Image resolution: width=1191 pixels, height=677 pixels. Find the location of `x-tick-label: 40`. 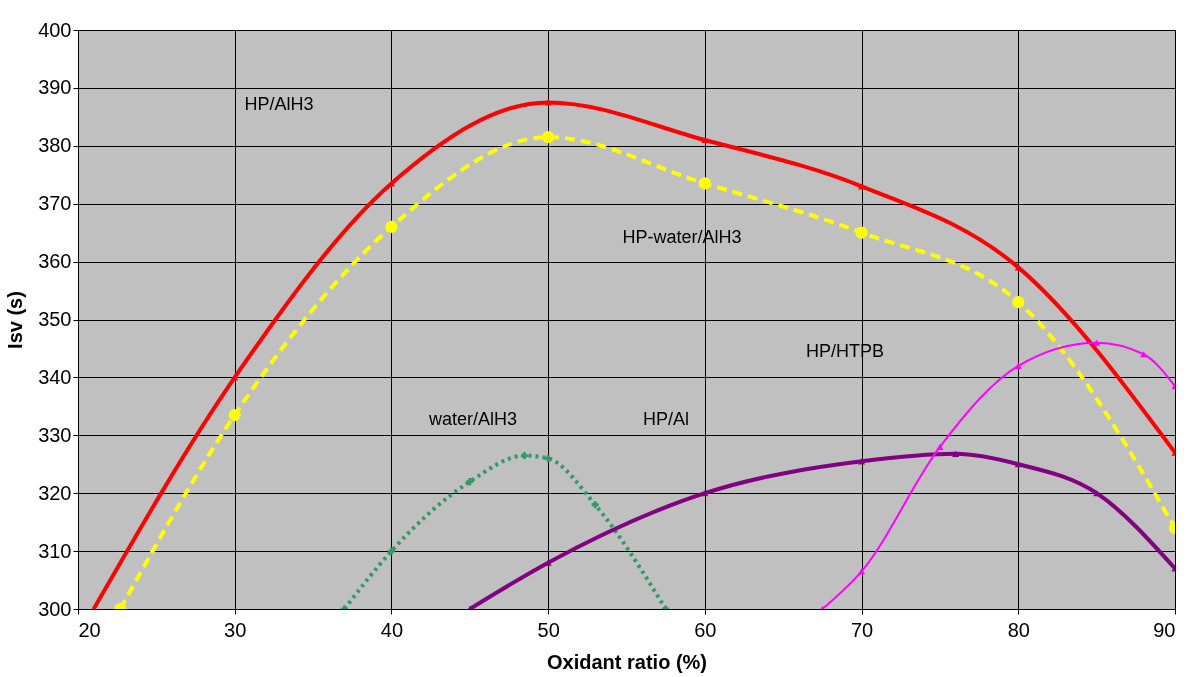

x-tick-label: 40 is located at coordinates (392, 629).